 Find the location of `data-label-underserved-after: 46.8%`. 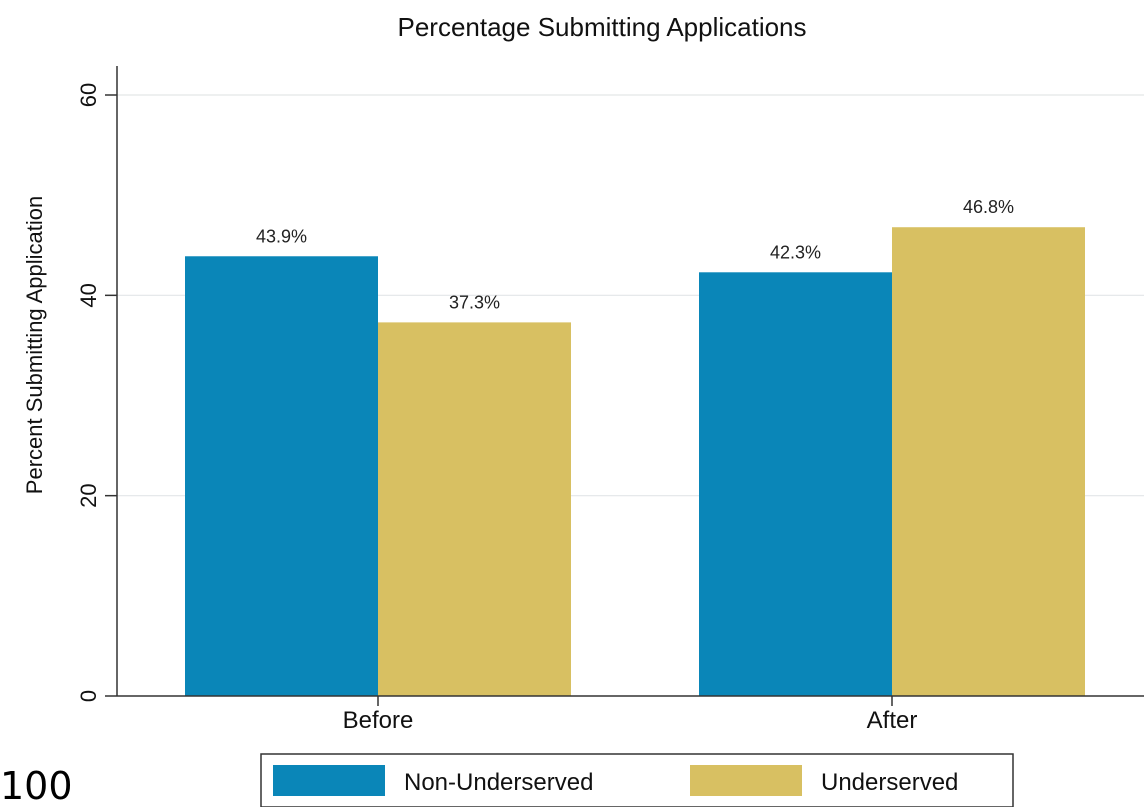

data-label-underserved-after: 46.8% is located at coordinates (988, 207).